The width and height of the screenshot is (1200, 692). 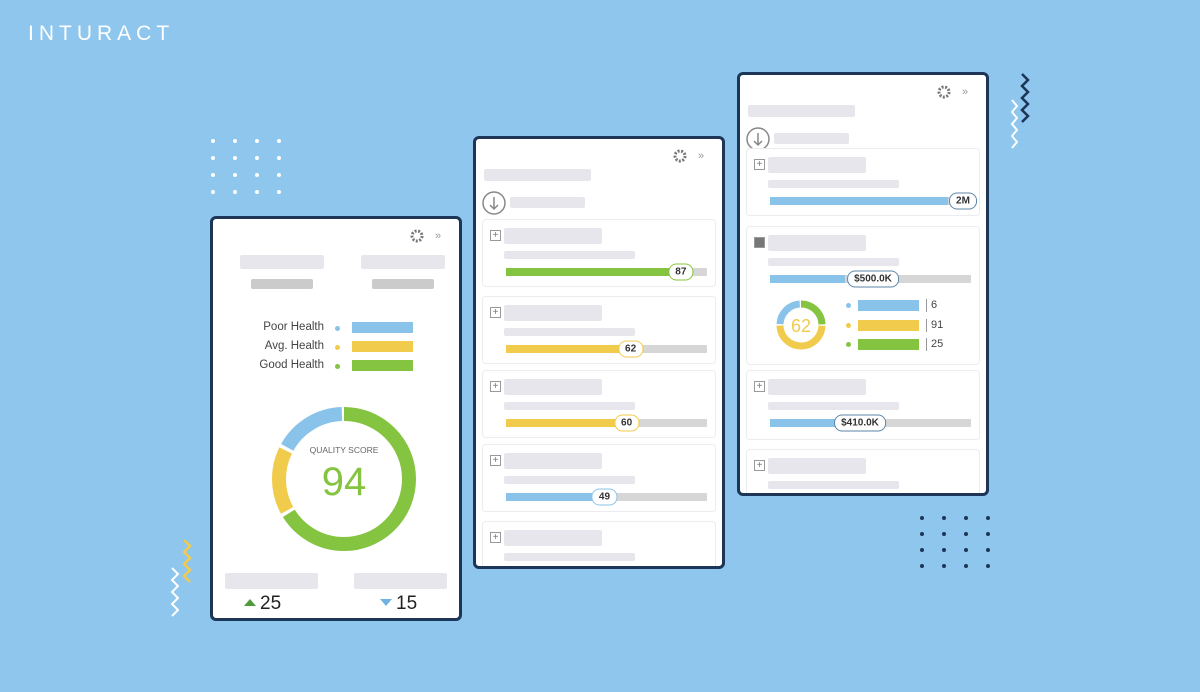 I want to click on value-badge: 49, so click(x=604, y=497).